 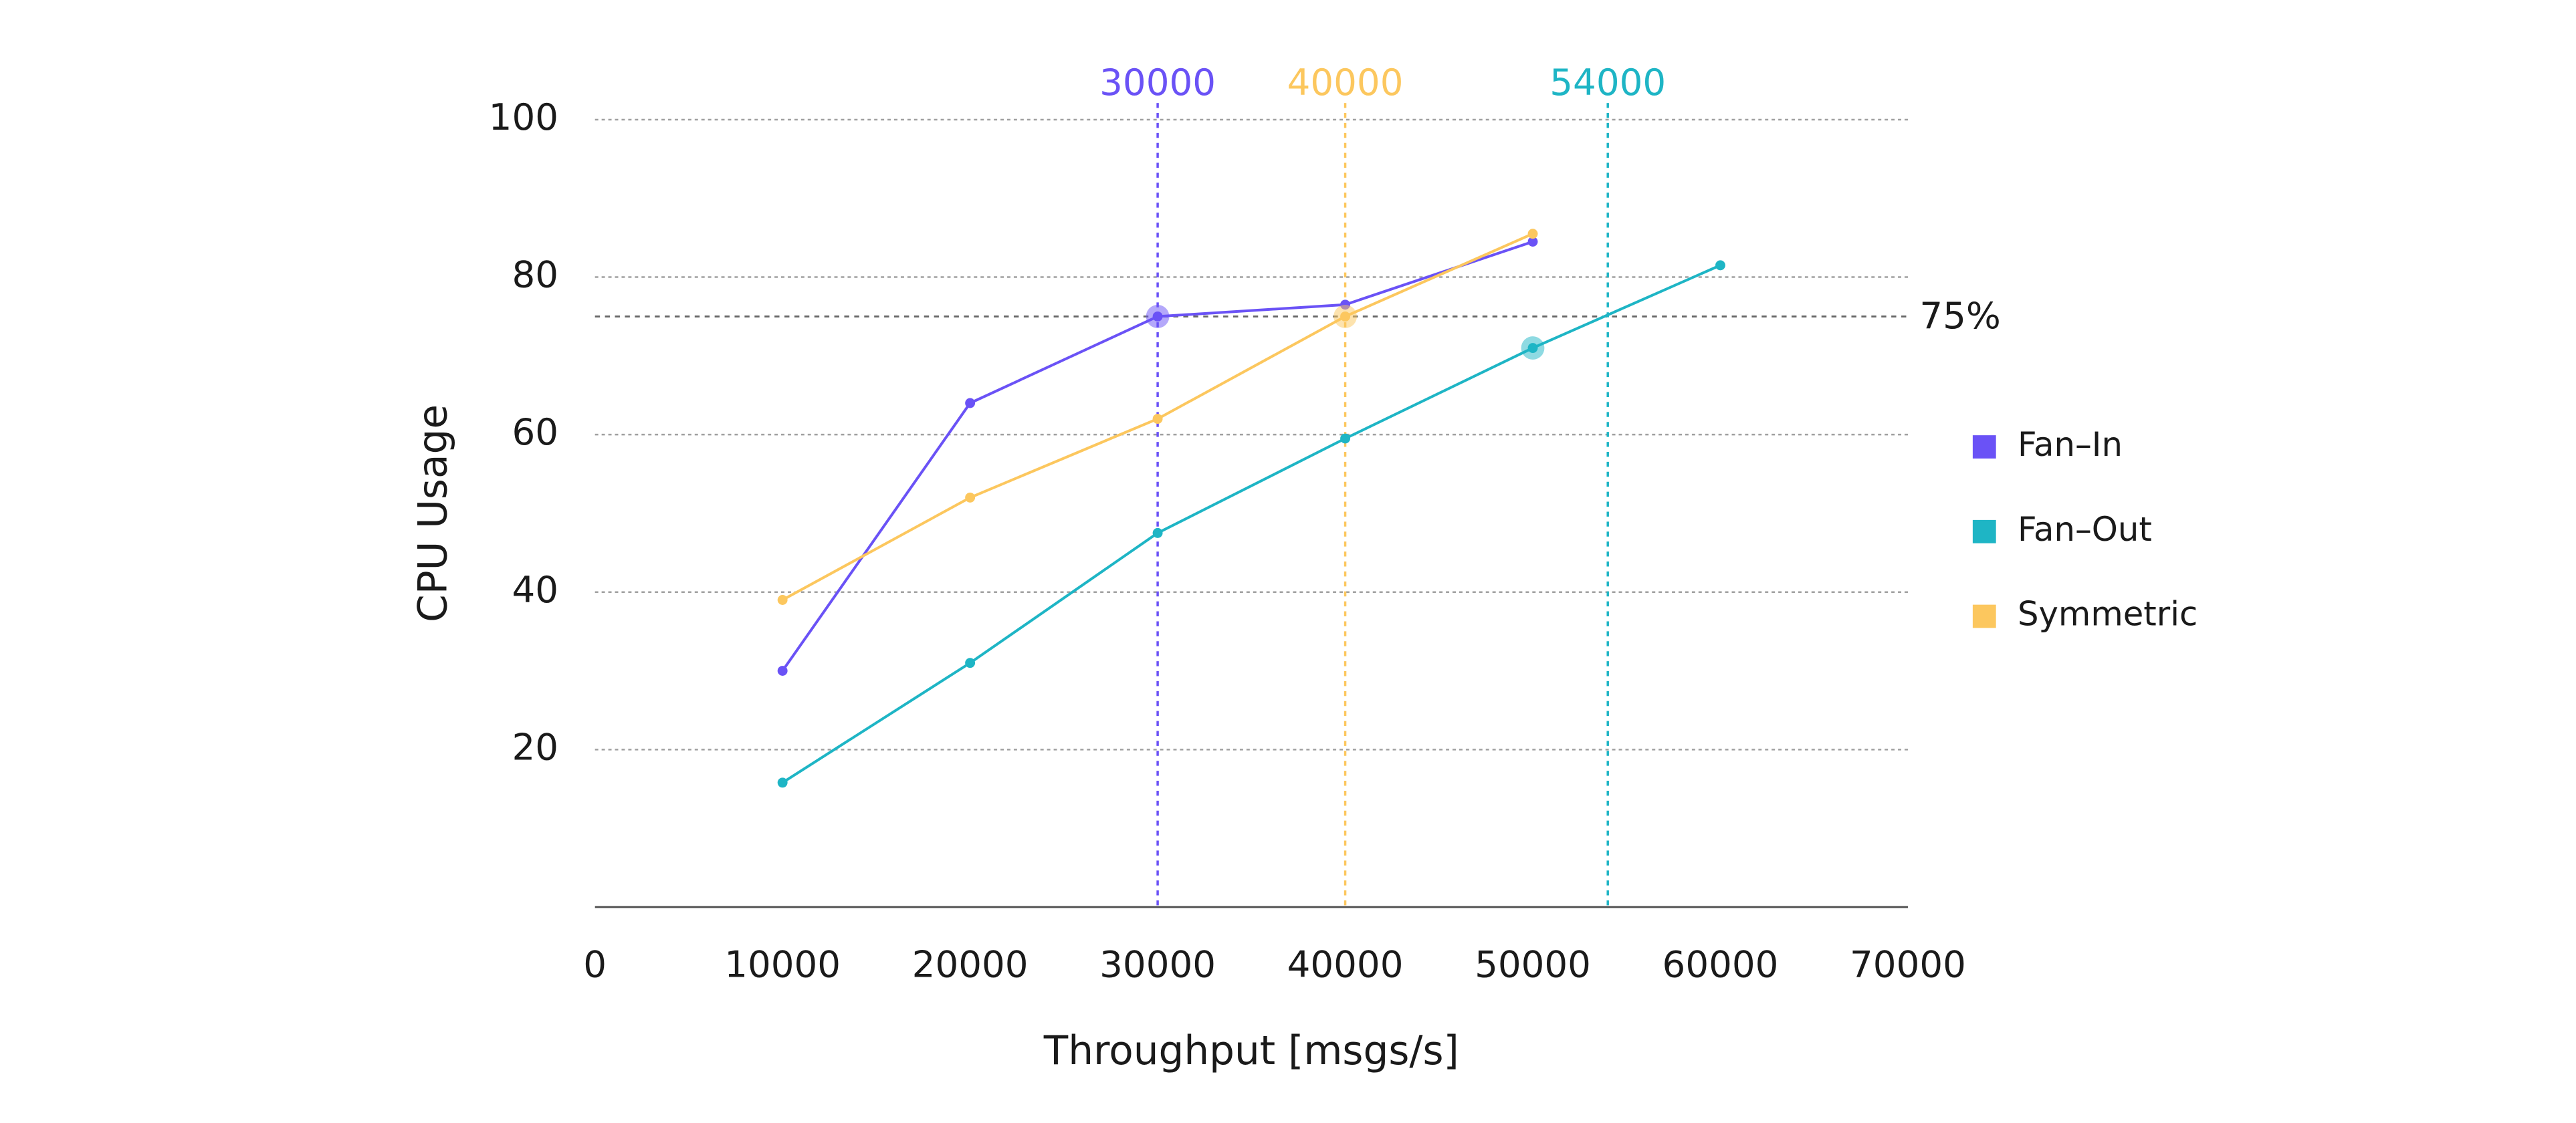 I want to click on x-tick-label: 20000, so click(x=971, y=964).